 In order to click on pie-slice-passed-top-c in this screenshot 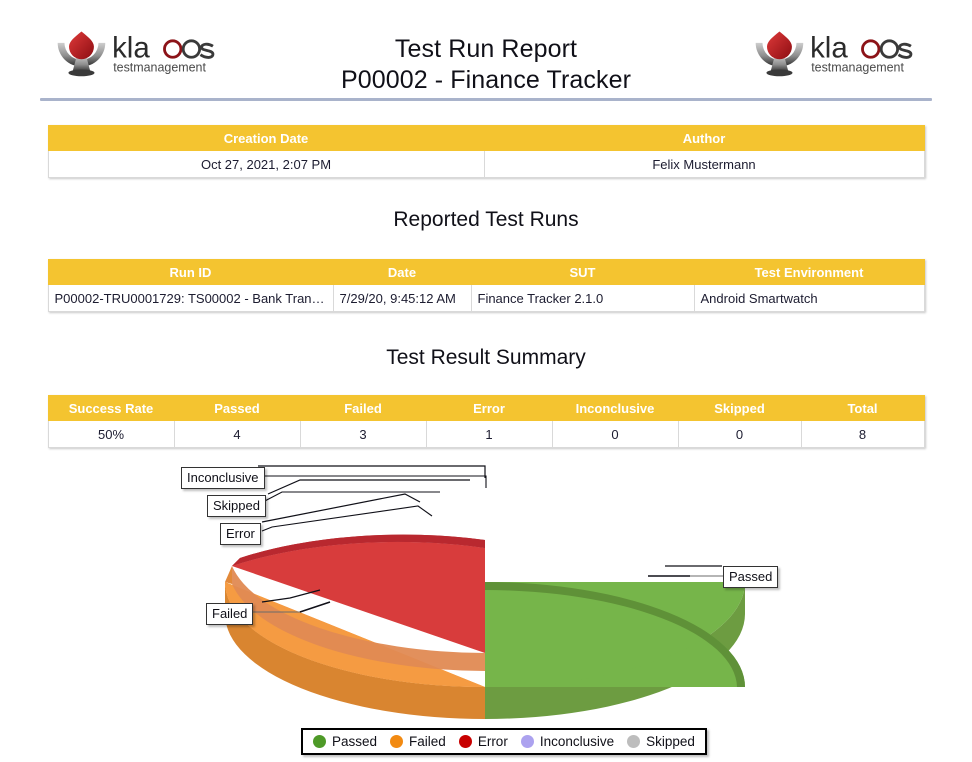, I will do `click(615, 634)`.